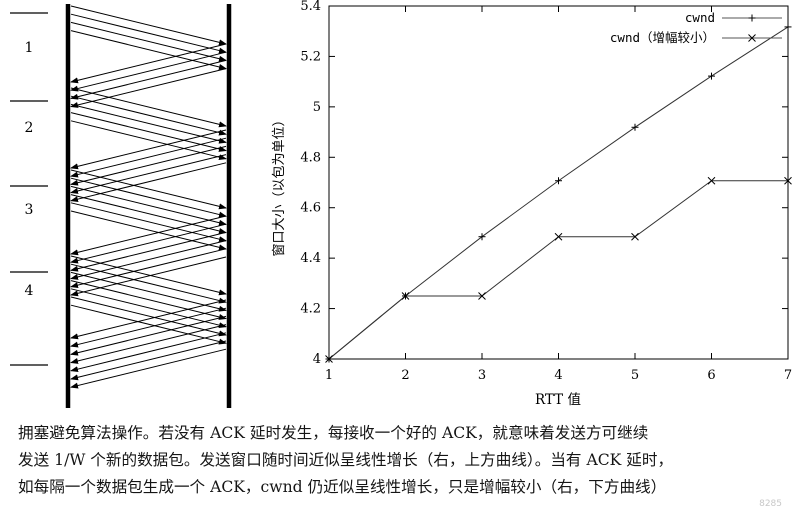  I want to click on legend: cwnd cwnd（增幅较小）, so click(696, 27).